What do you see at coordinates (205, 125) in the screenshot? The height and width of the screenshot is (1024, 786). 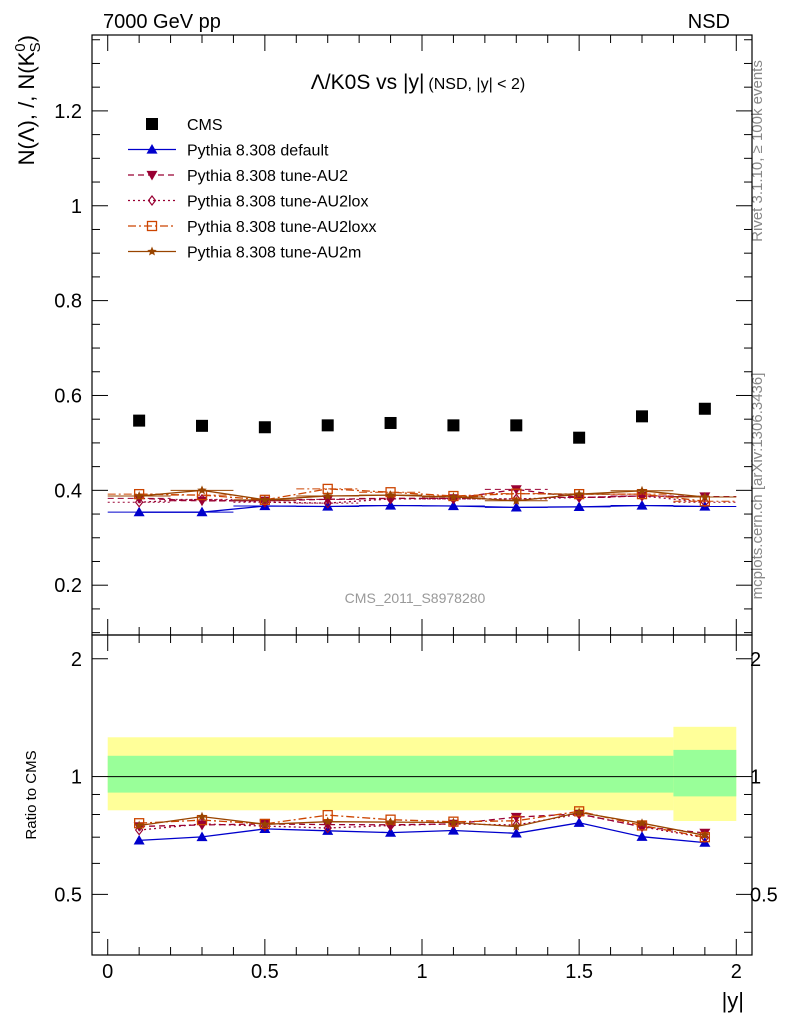 I see `legend-entry: CMS` at bounding box center [205, 125].